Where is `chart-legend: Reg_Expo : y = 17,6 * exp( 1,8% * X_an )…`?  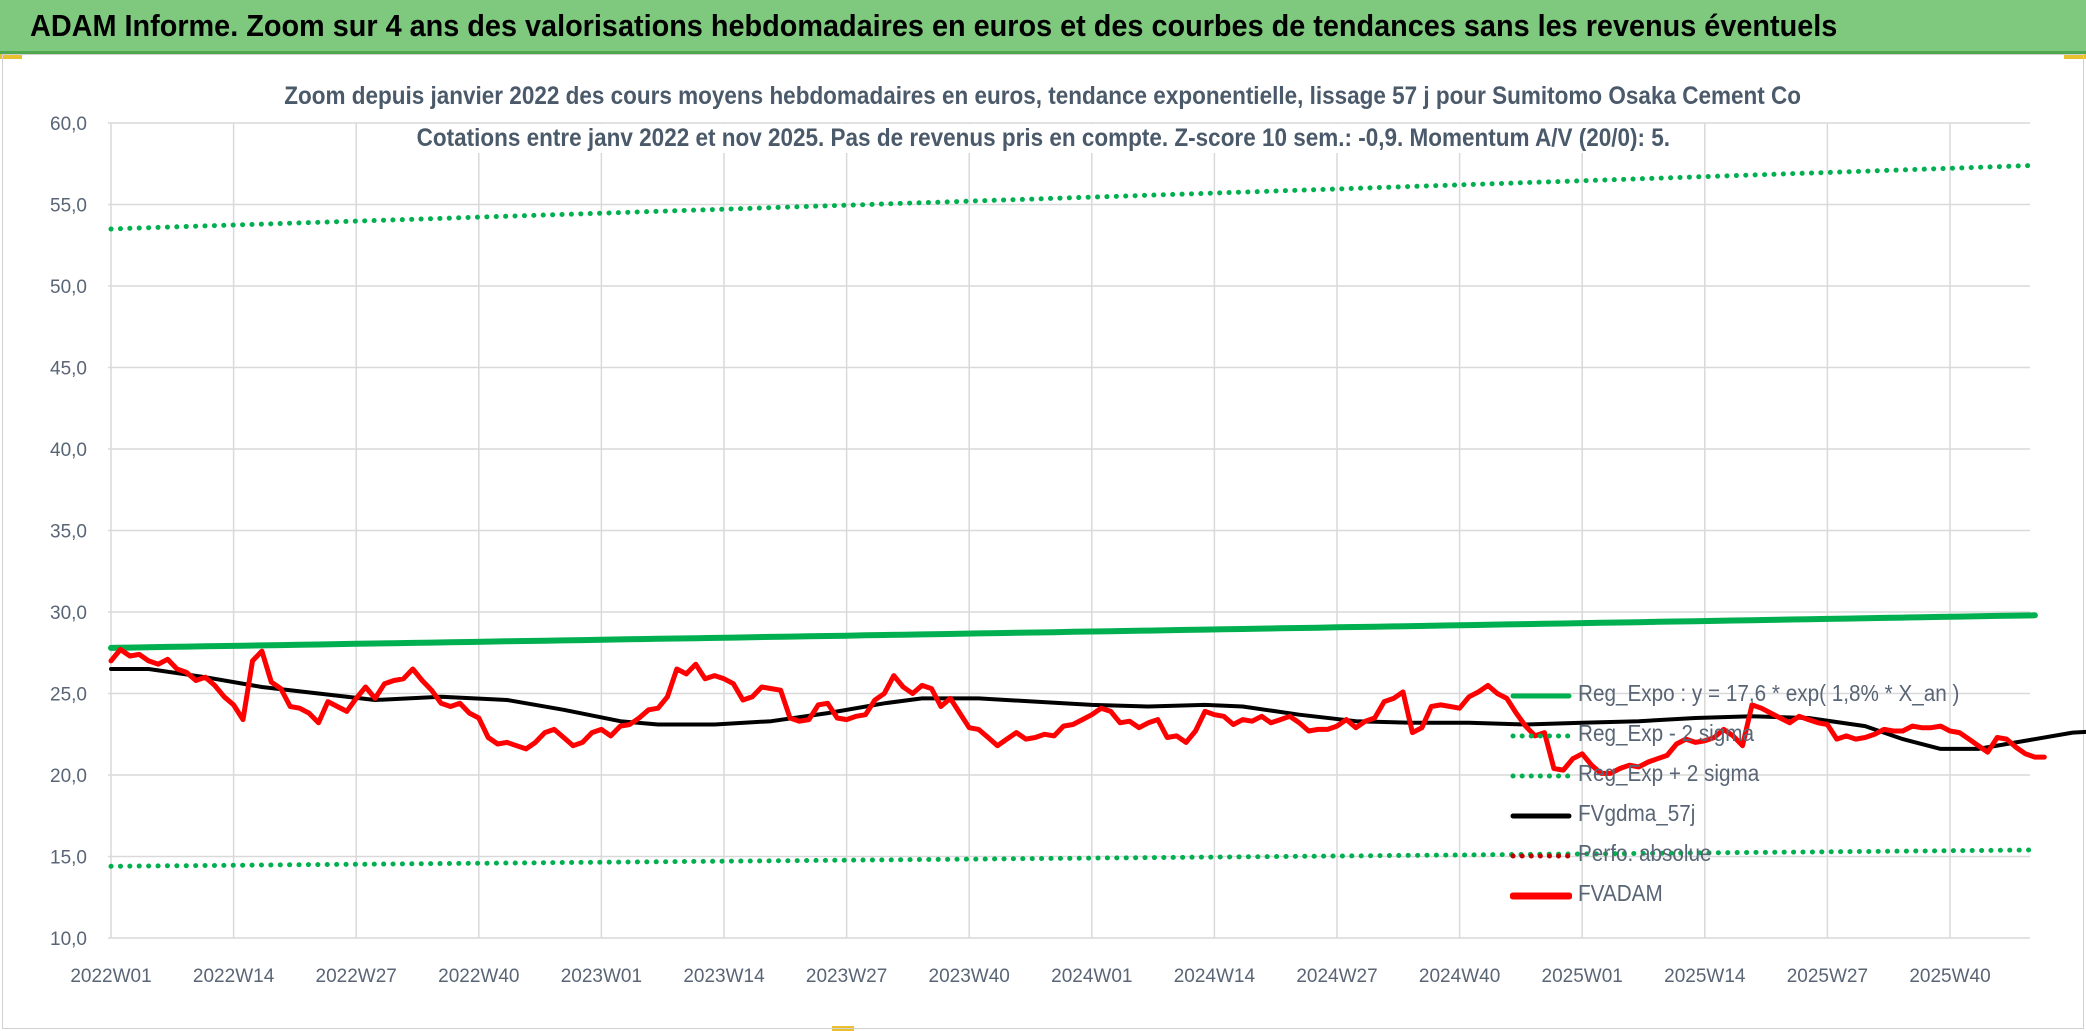
chart-legend: Reg_Expo : y = 17,6 * exp( 1,8% * X_an )… is located at coordinates (1755, 796).